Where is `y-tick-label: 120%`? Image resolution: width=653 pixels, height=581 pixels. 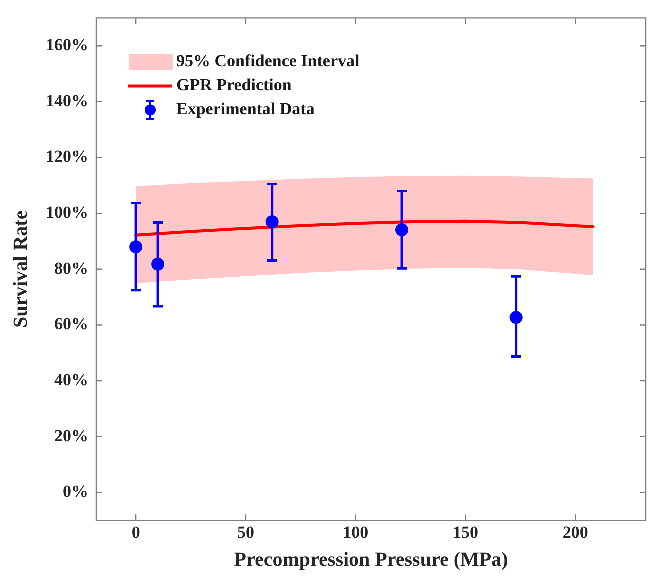 y-tick-label: 120% is located at coordinates (67, 156).